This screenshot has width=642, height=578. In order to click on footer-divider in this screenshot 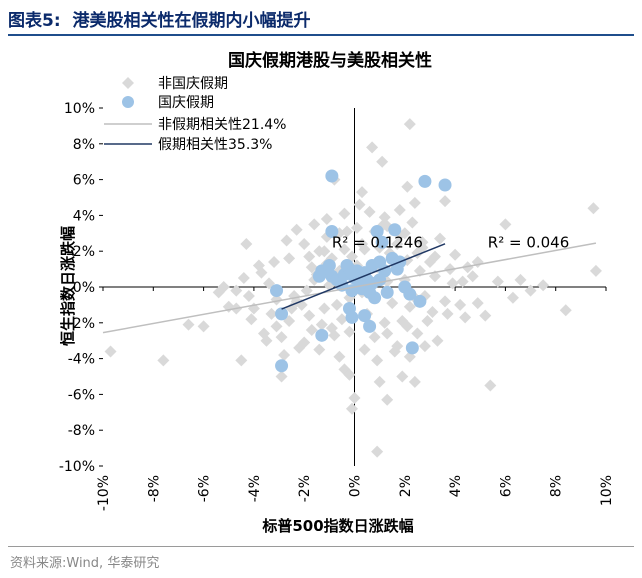, I will do `click(321, 546)`.